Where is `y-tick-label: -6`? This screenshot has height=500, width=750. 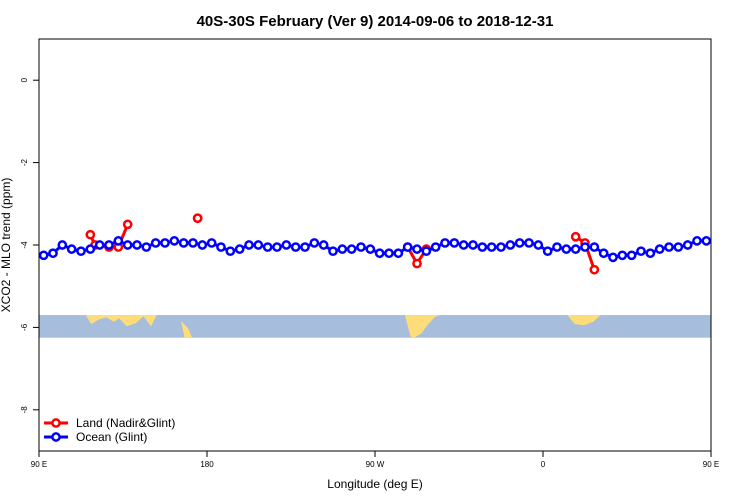
y-tick-label: -6 is located at coordinates (24, 327).